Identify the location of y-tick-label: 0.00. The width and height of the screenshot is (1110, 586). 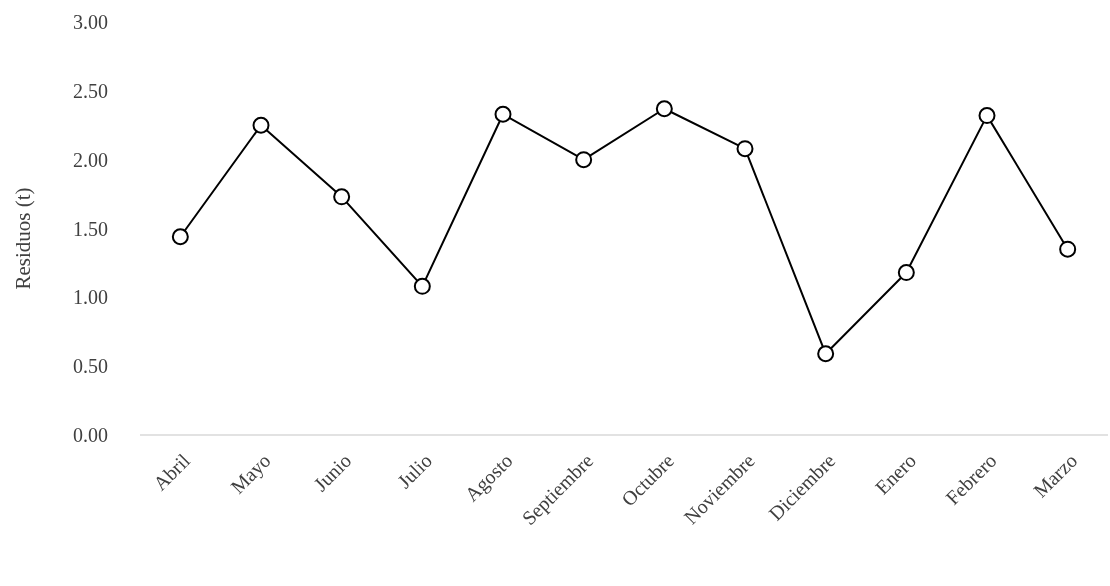
(90, 435).